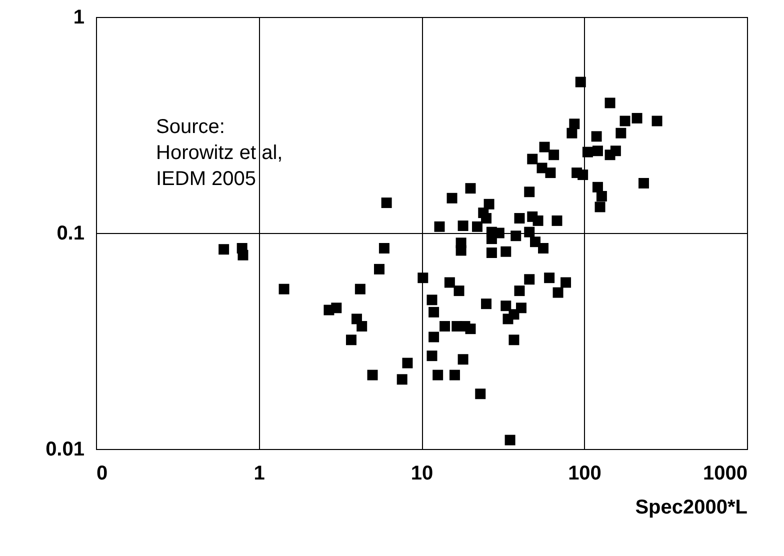  I want to click on x-axis-title: Spec2000*L, so click(691, 507).